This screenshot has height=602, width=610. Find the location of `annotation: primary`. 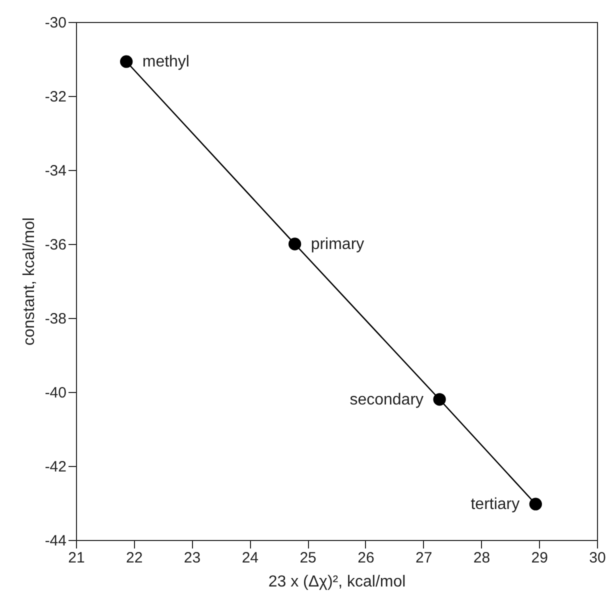

annotation: primary is located at coordinates (337, 244).